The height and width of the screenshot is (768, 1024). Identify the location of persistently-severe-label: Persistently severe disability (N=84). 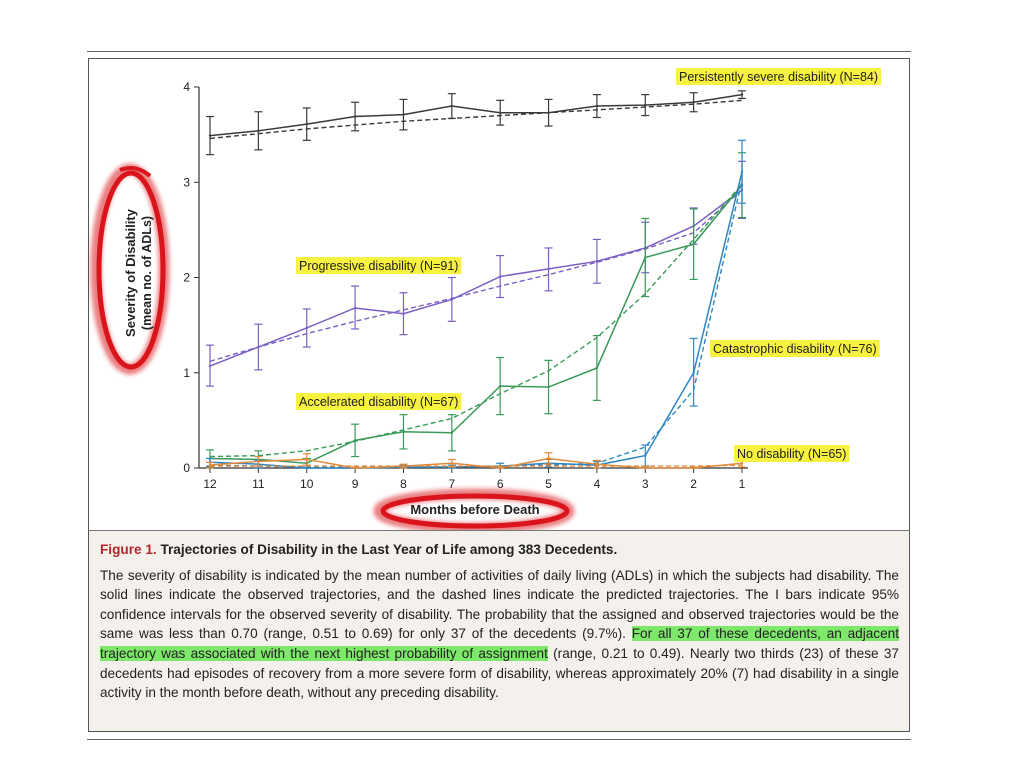
(779, 76).